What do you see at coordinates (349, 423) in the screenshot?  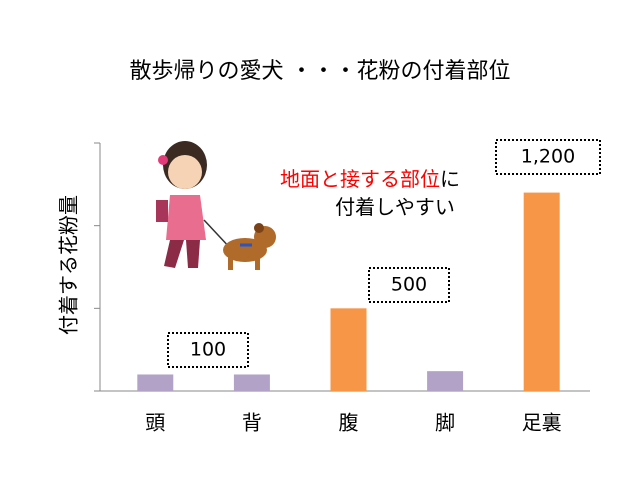 I see `x-tick-label: 腹` at bounding box center [349, 423].